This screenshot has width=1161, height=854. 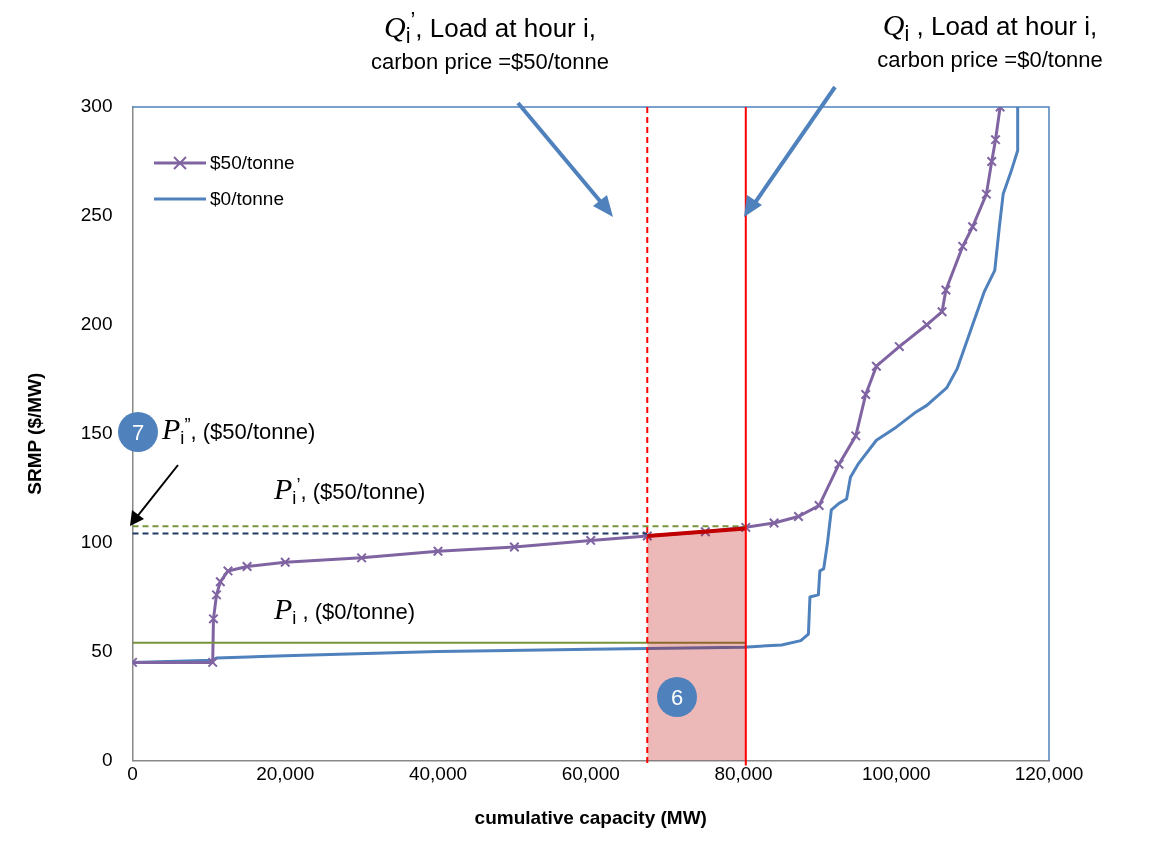 What do you see at coordinates (743, 774) in the screenshot?
I see `x-tick-label: 80,000` at bounding box center [743, 774].